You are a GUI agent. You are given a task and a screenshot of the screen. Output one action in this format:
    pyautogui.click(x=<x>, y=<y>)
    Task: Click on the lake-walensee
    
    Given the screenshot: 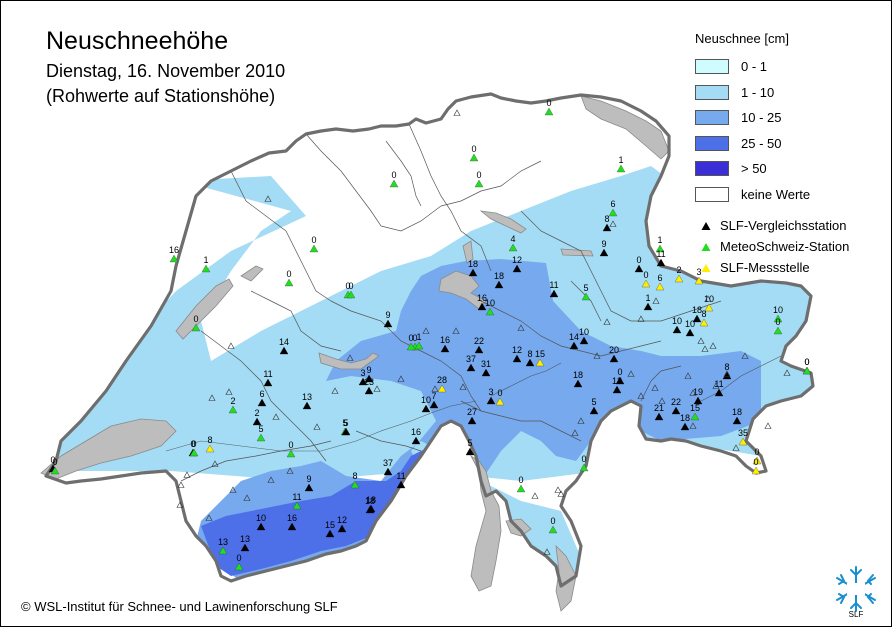 What is the action you would take?
    pyautogui.click(x=577, y=252)
    